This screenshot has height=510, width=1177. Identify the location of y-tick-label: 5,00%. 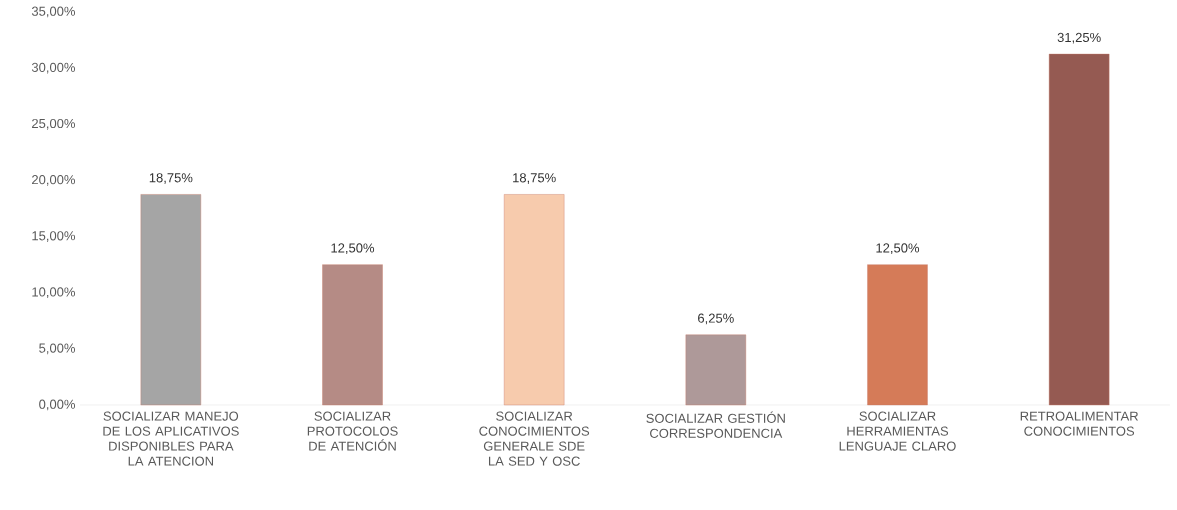
(57, 349).